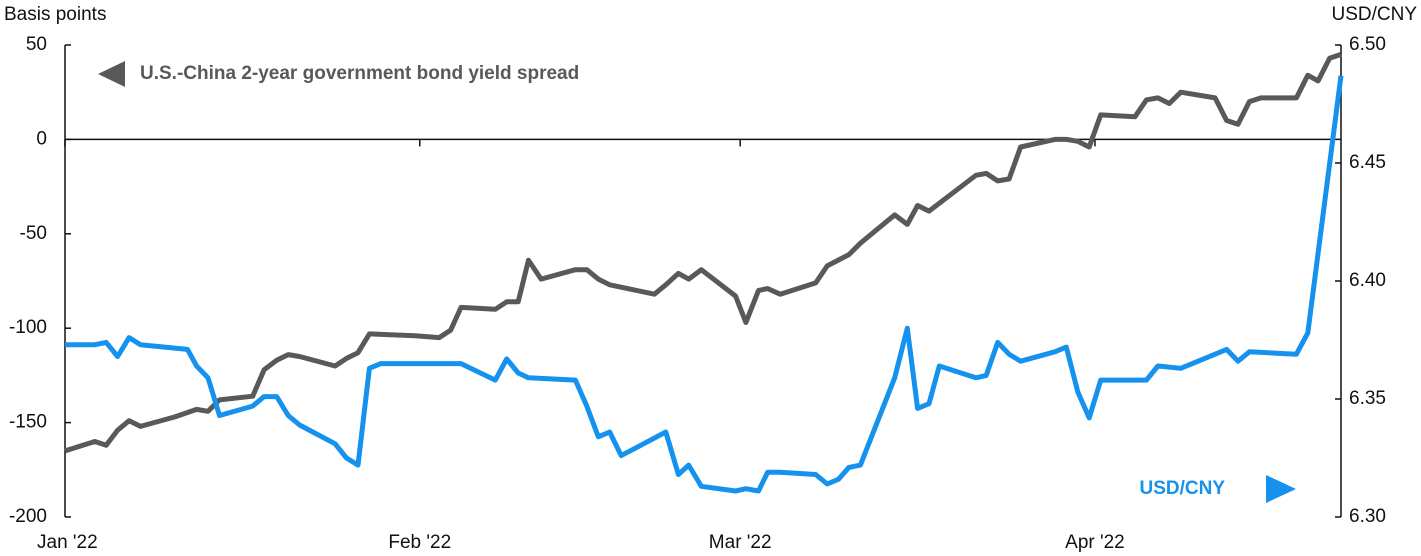 Image resolution: width=1421 pixels, height=556 pixels. What do you see at coordinates (111, 74) in the screenshot?
I see `left-arrow` at bounding box center [111, 74].